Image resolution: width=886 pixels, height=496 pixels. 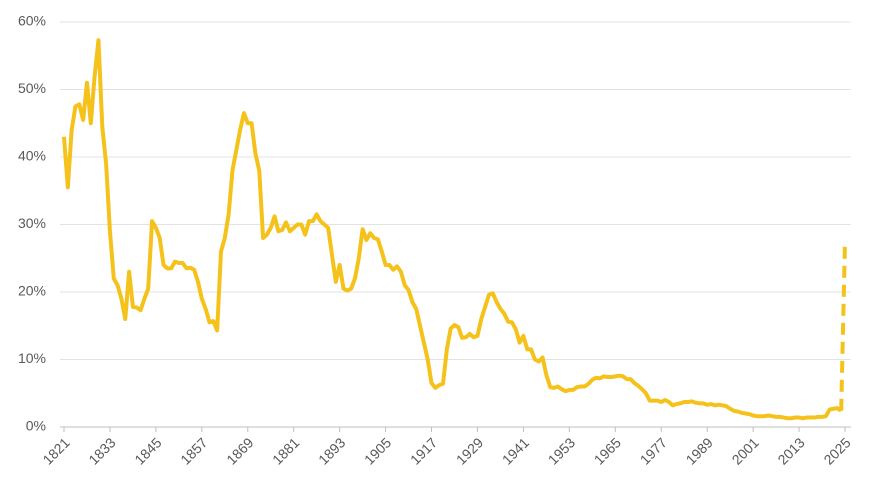 I want to click on x-tick-label: 2025, so click(x=836, y=450).